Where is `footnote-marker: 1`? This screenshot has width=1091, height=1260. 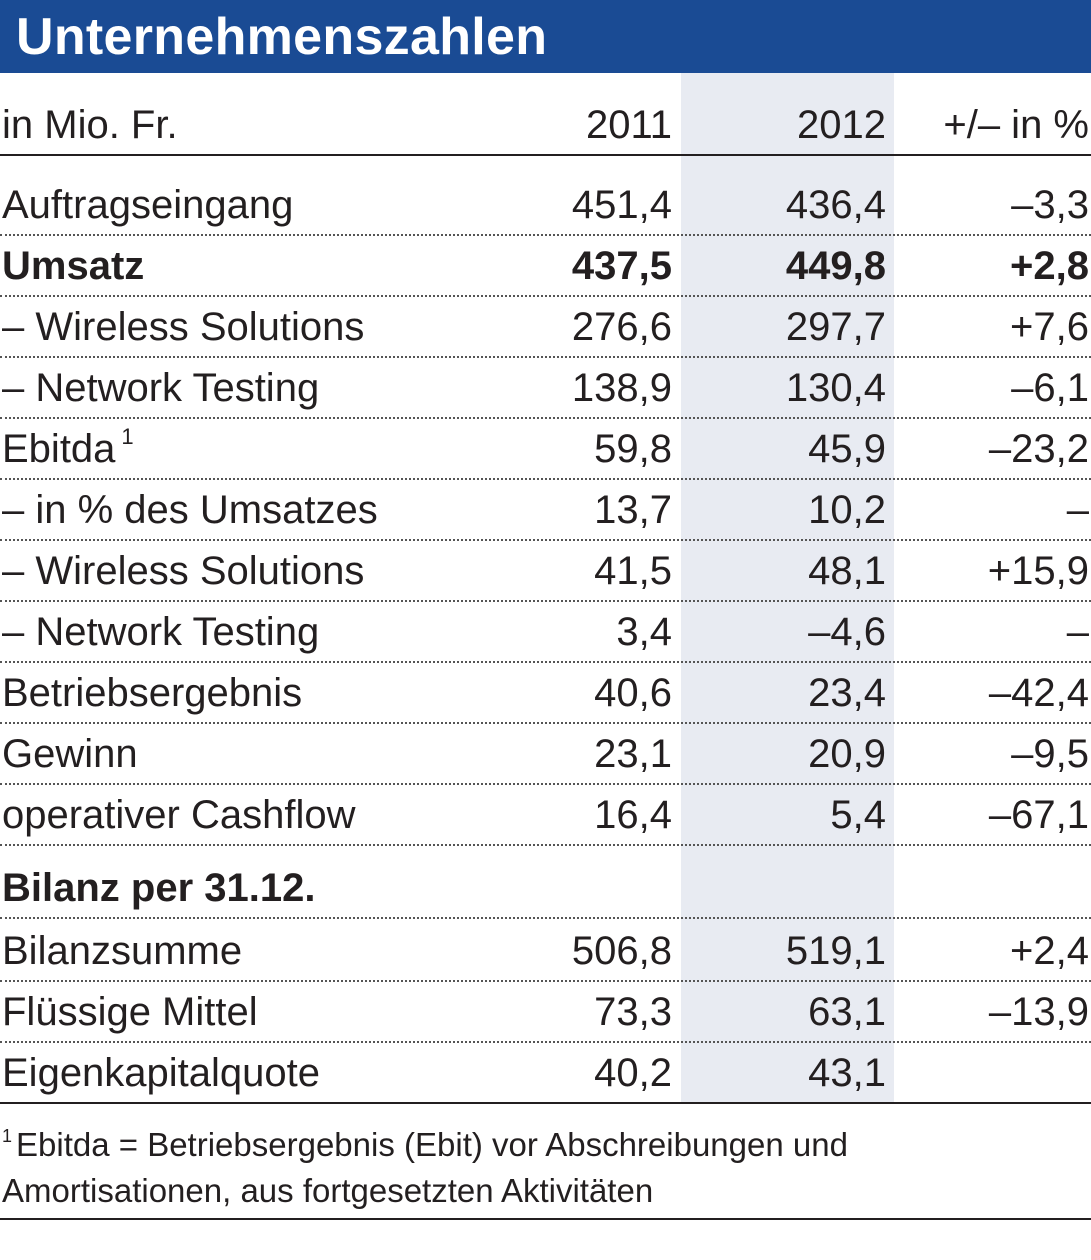 footnote-marker: 1 is located at coordinates (7, 1136).